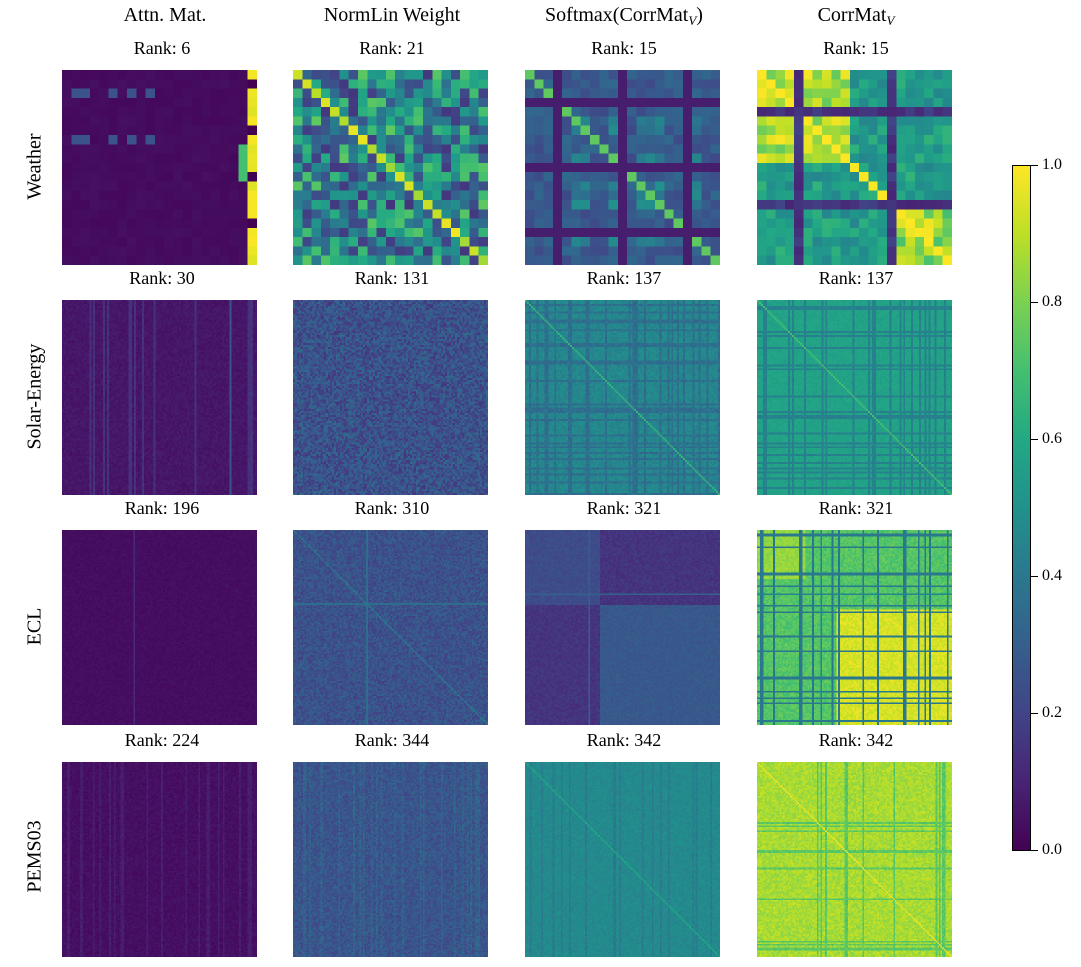  Describe the element at coordinates (1052, 712) in the screenshot. I see `colorbar-tick-label: 0.2` at that location.